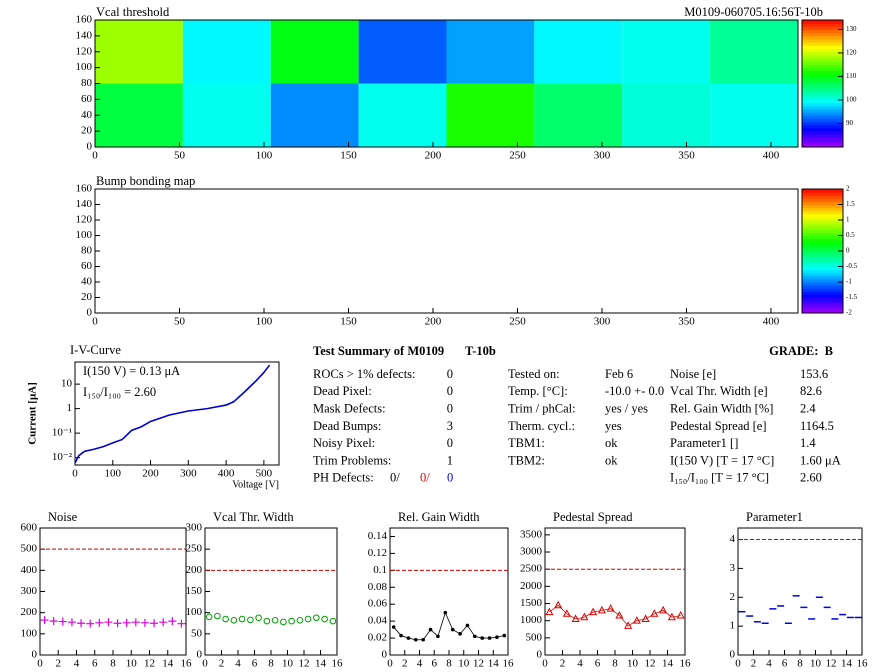 The width and height of the screenshot is (896, 672). What do you see at coordinates (378, 536) in the screenshot?
I see `y-tick-label: 0.14` at bounding box center [378, 536].